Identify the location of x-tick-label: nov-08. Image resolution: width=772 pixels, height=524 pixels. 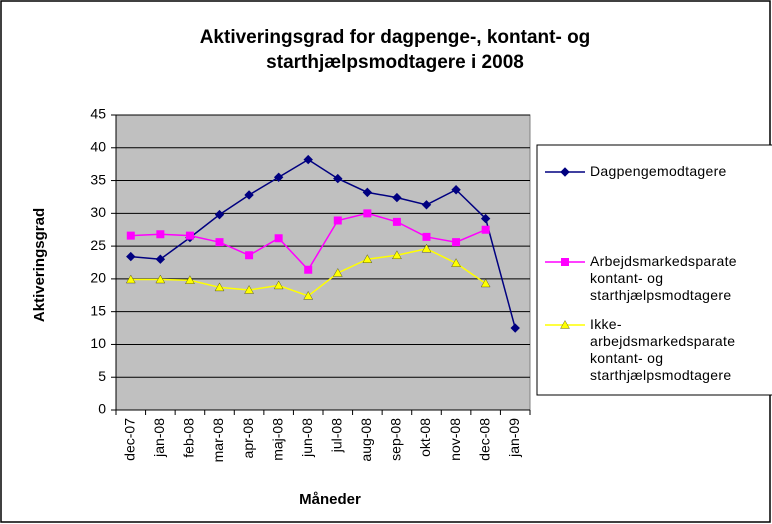
(455, 439).